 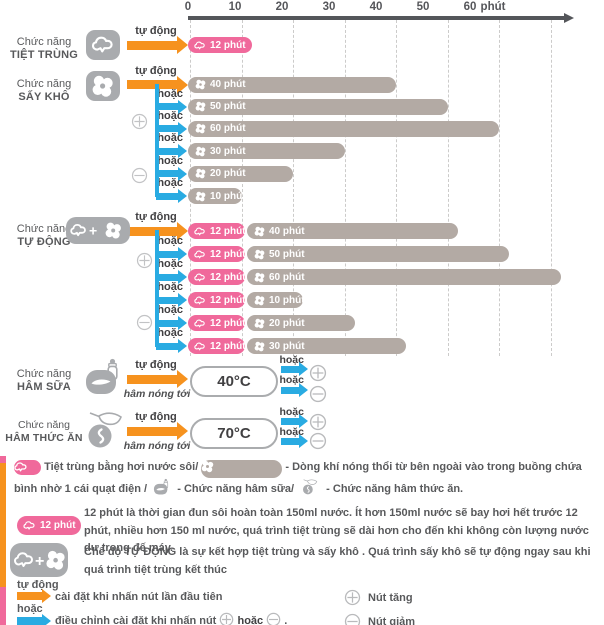 I want to click on legend-text: - Chức năng hâm sữa/, so click(x=236, y=489).